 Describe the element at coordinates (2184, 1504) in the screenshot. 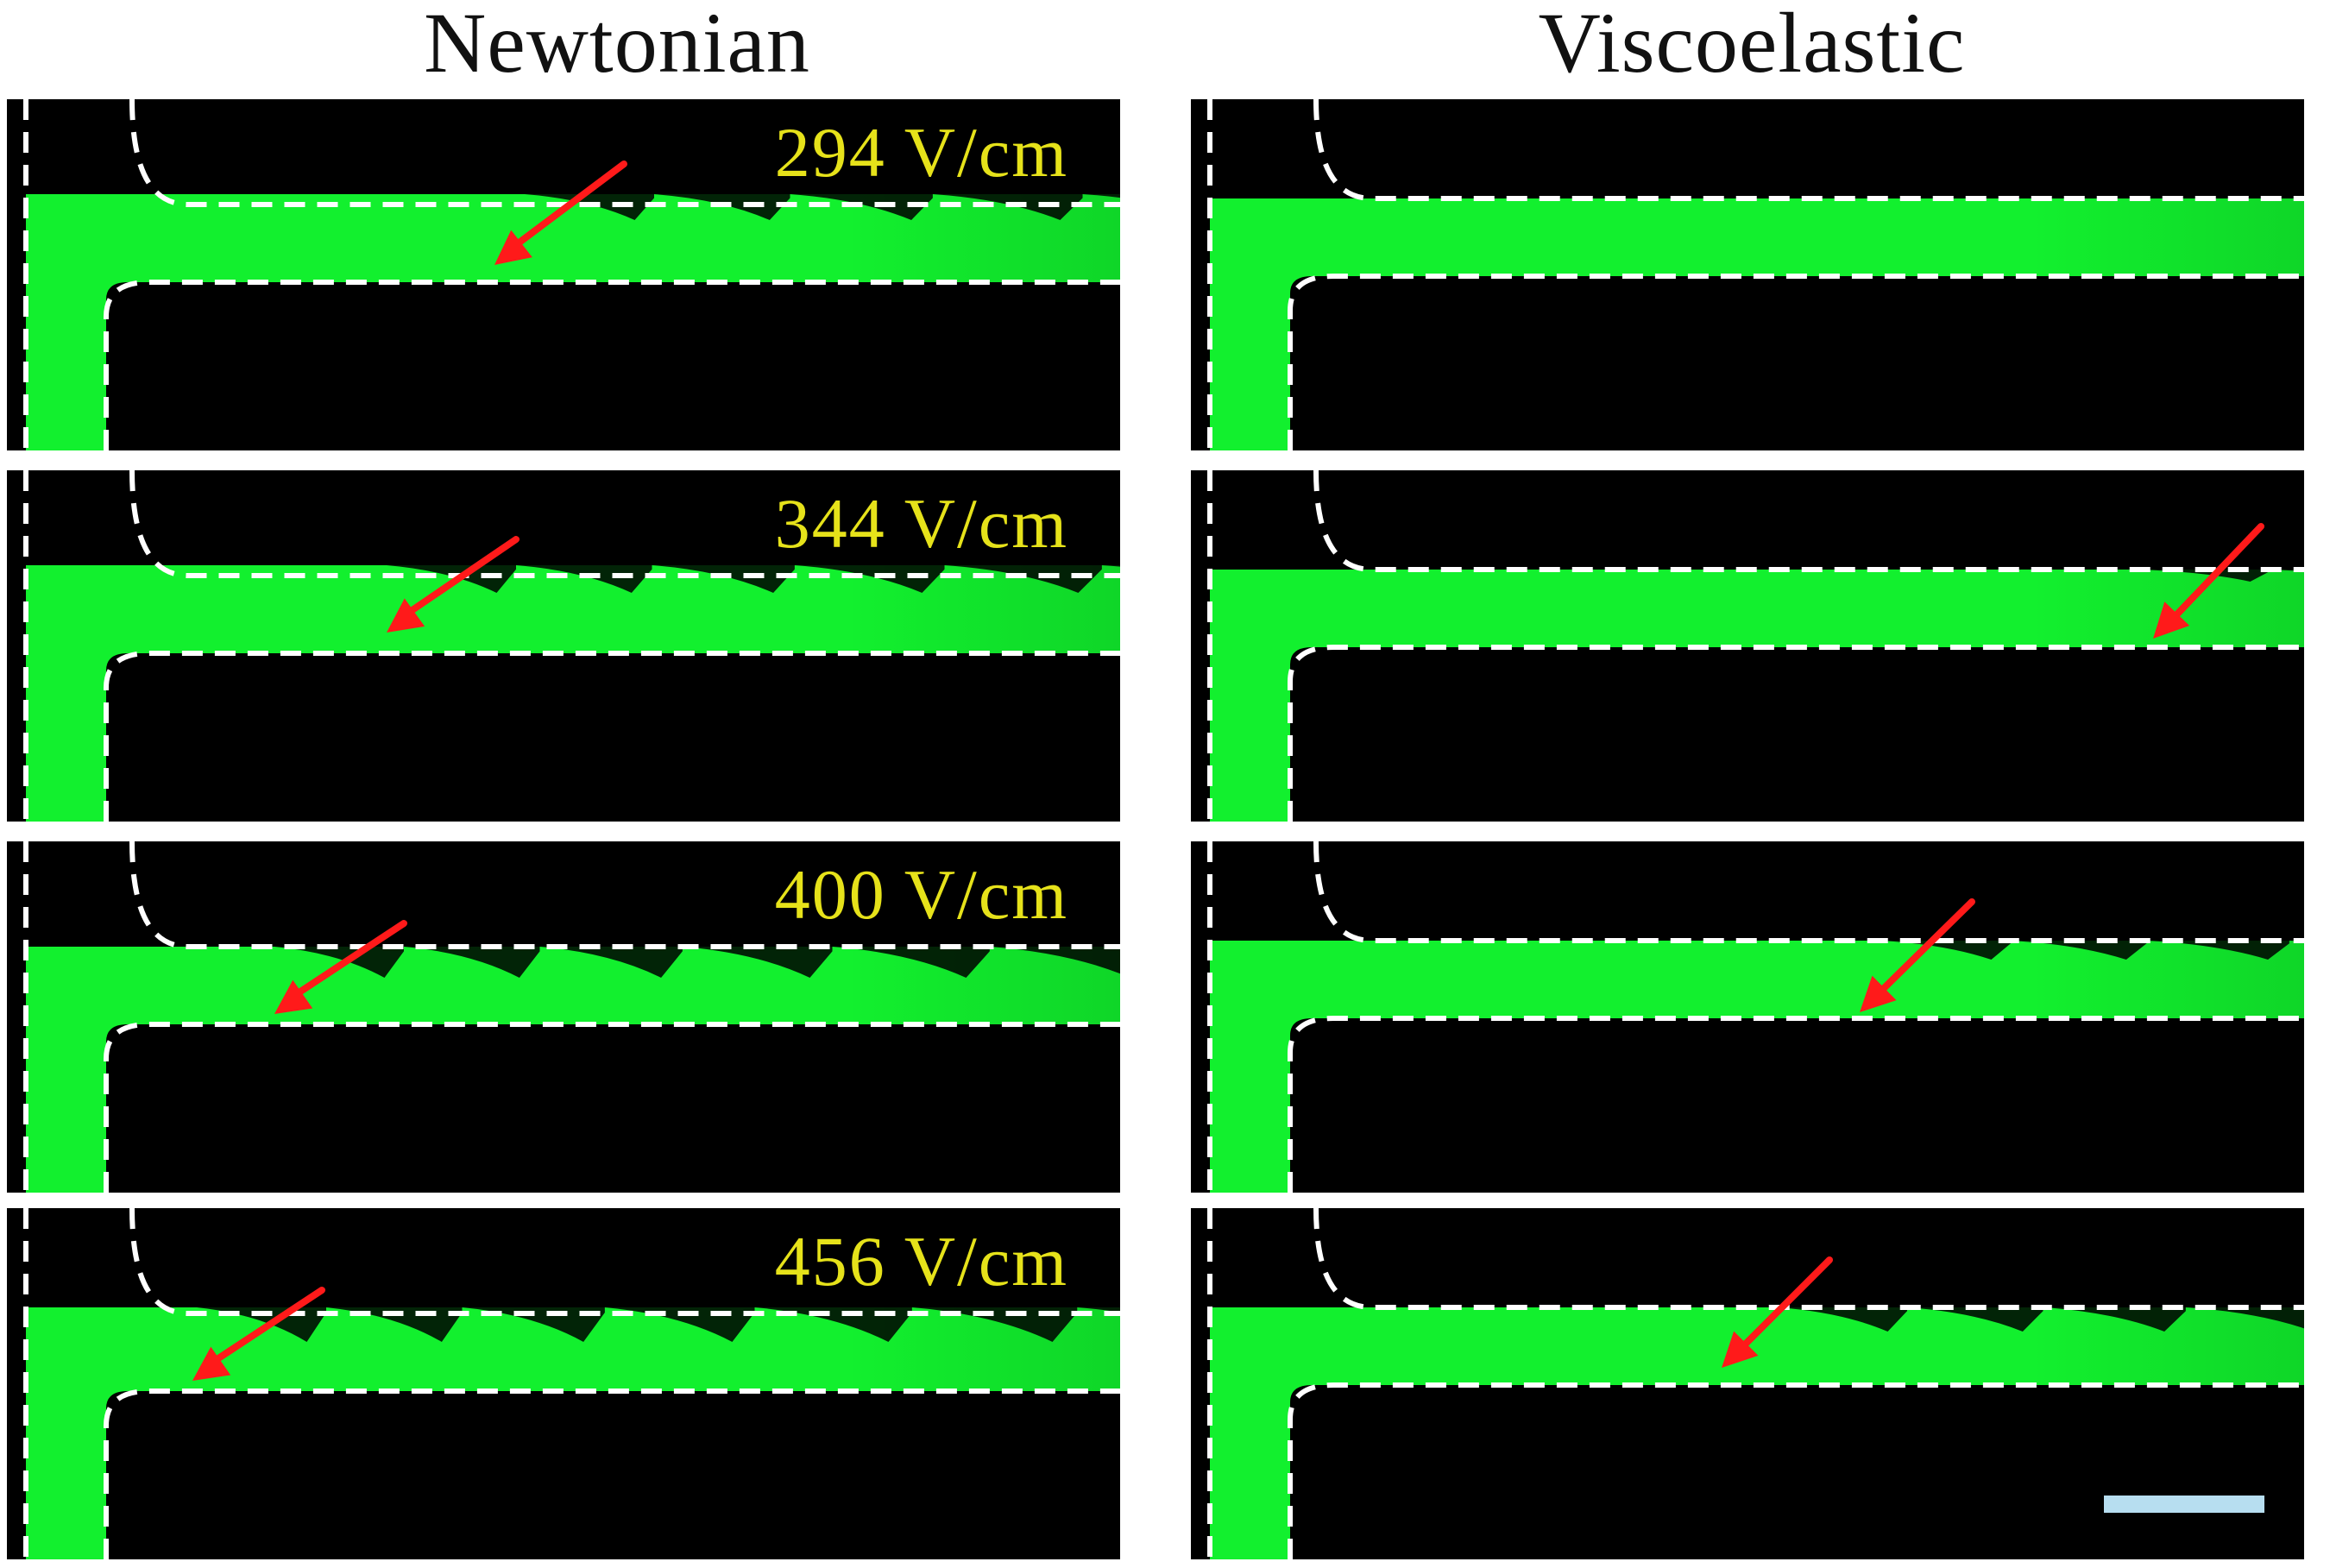

I see `scale-bar` at that location.